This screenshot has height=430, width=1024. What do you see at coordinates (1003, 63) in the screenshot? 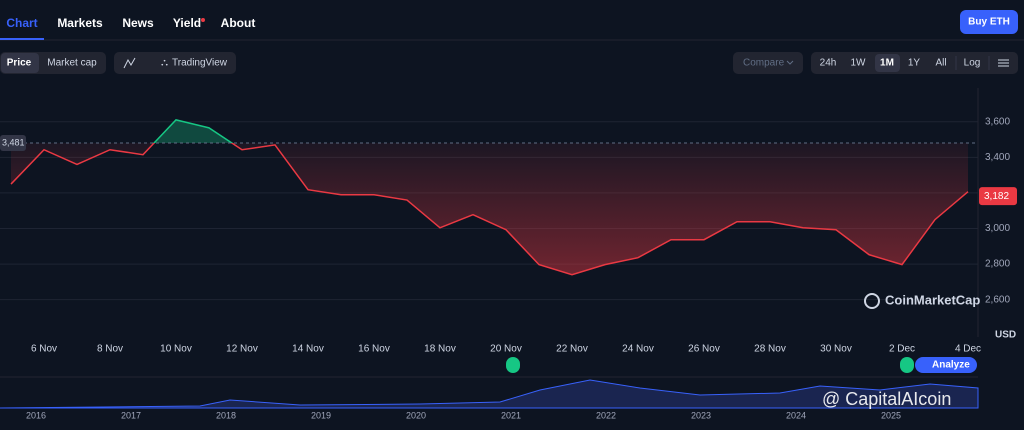
I see `settings-icon` at bounding box center [1003, 63].